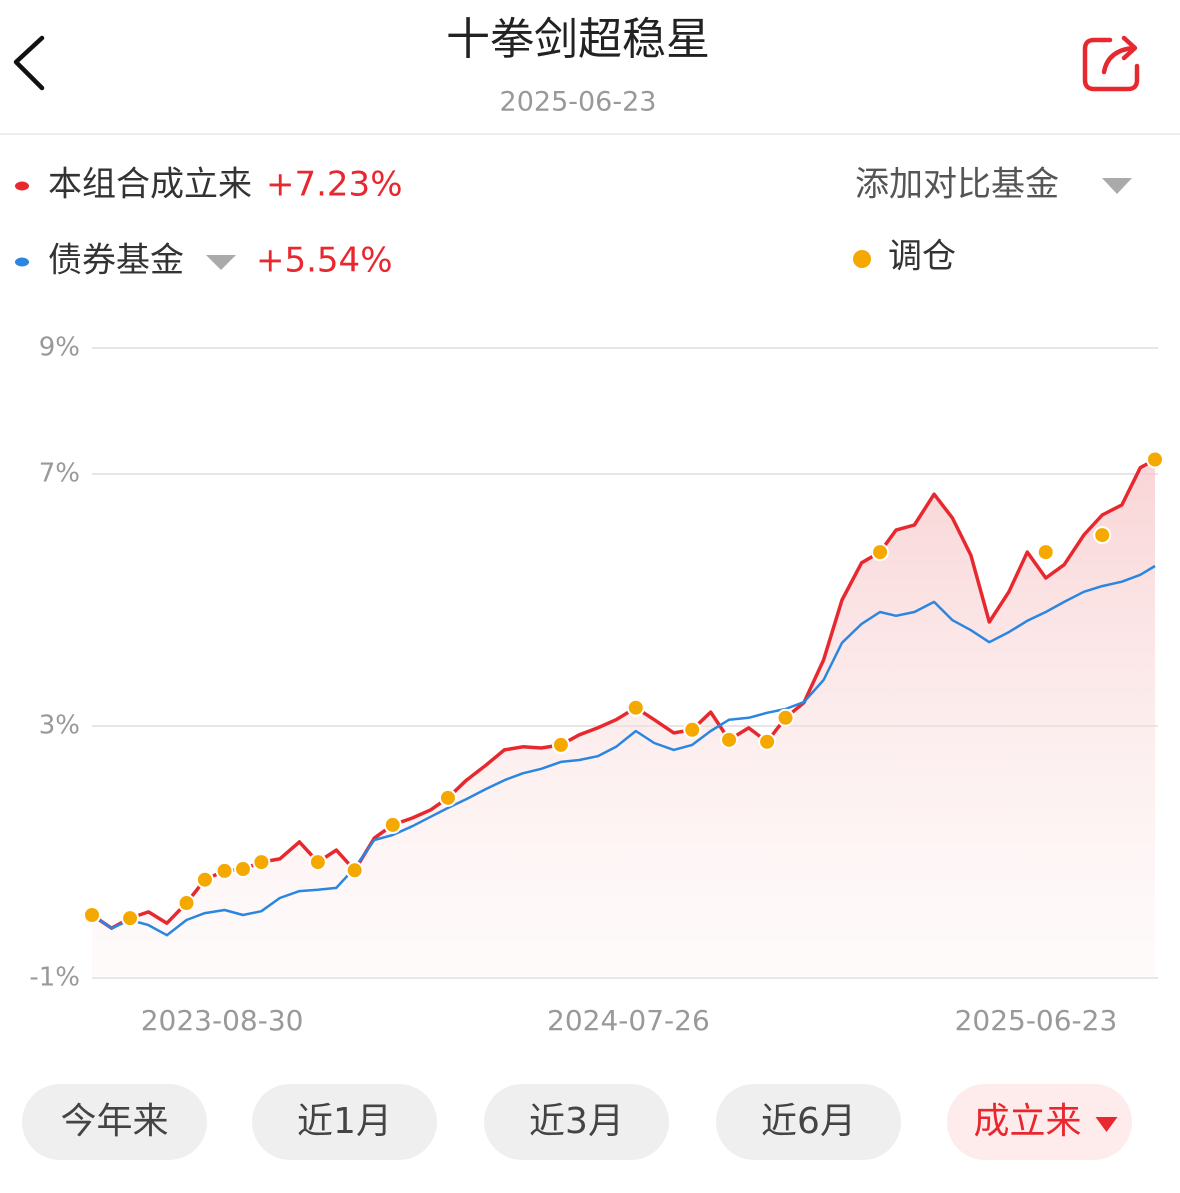 This screenshot has height=1193, width=1180. I want to click on share-button, so click(1111, 63).